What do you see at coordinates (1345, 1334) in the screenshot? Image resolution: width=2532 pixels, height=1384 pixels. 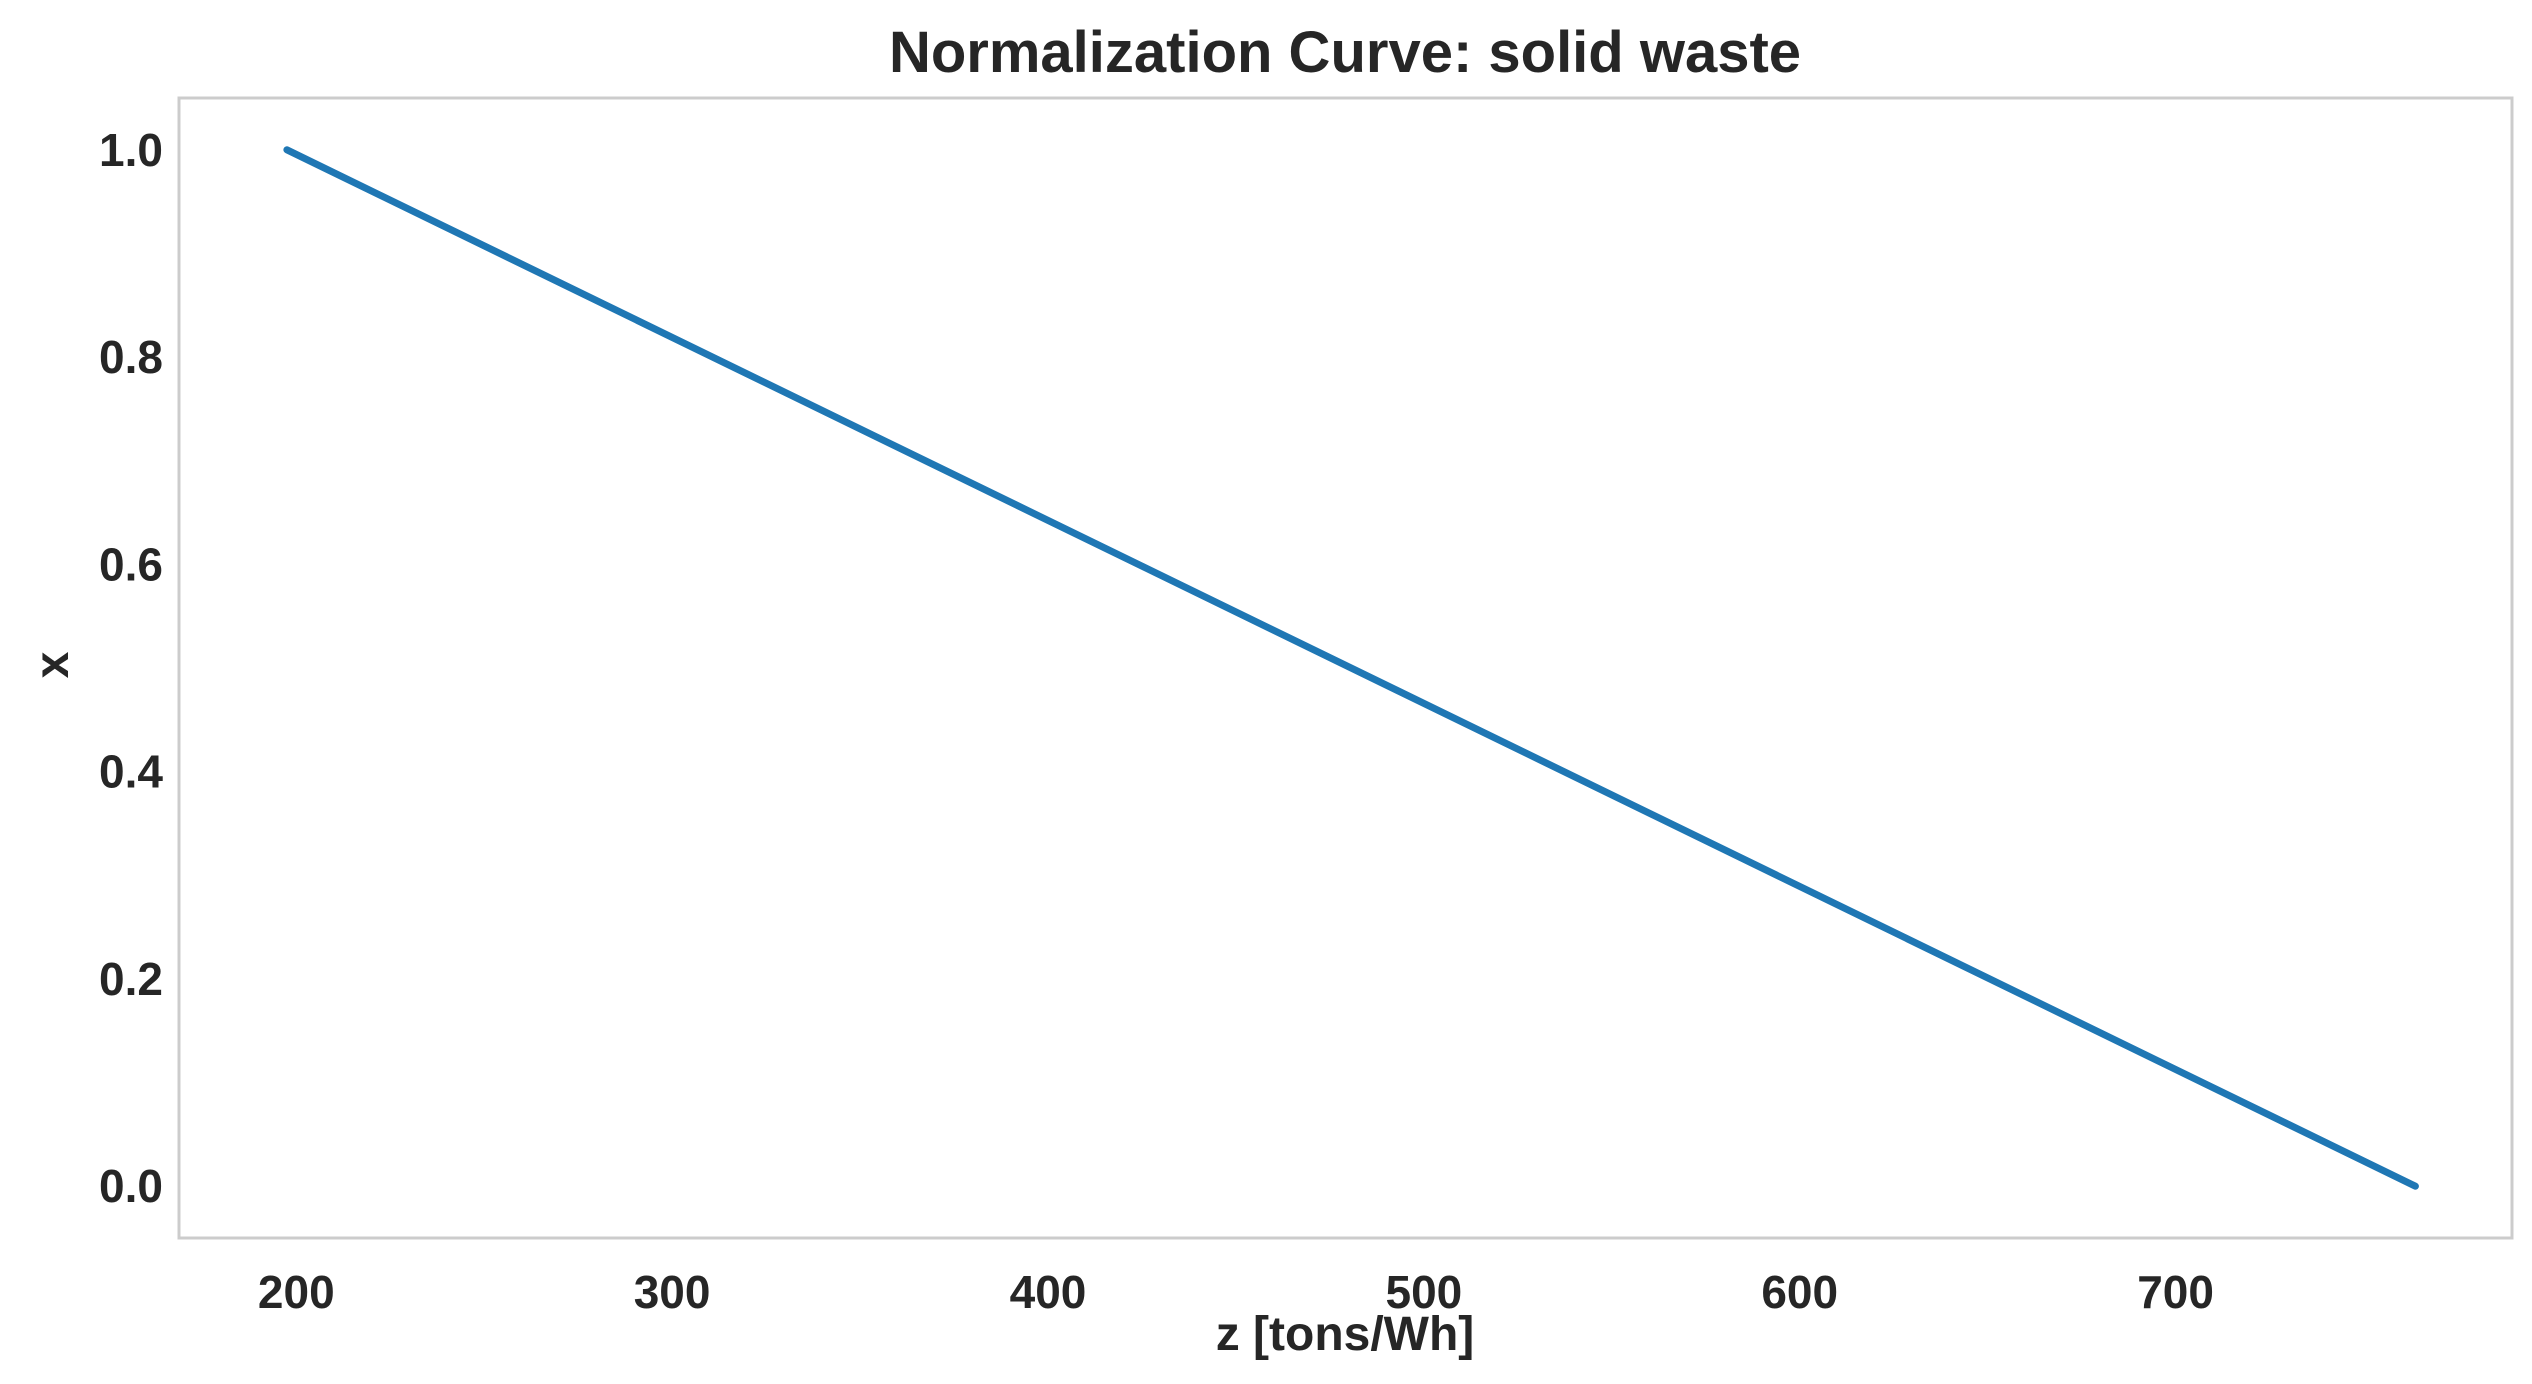 I see `x-axis-label: z [tons/Wh]` at bounding box center [1345, 1334].